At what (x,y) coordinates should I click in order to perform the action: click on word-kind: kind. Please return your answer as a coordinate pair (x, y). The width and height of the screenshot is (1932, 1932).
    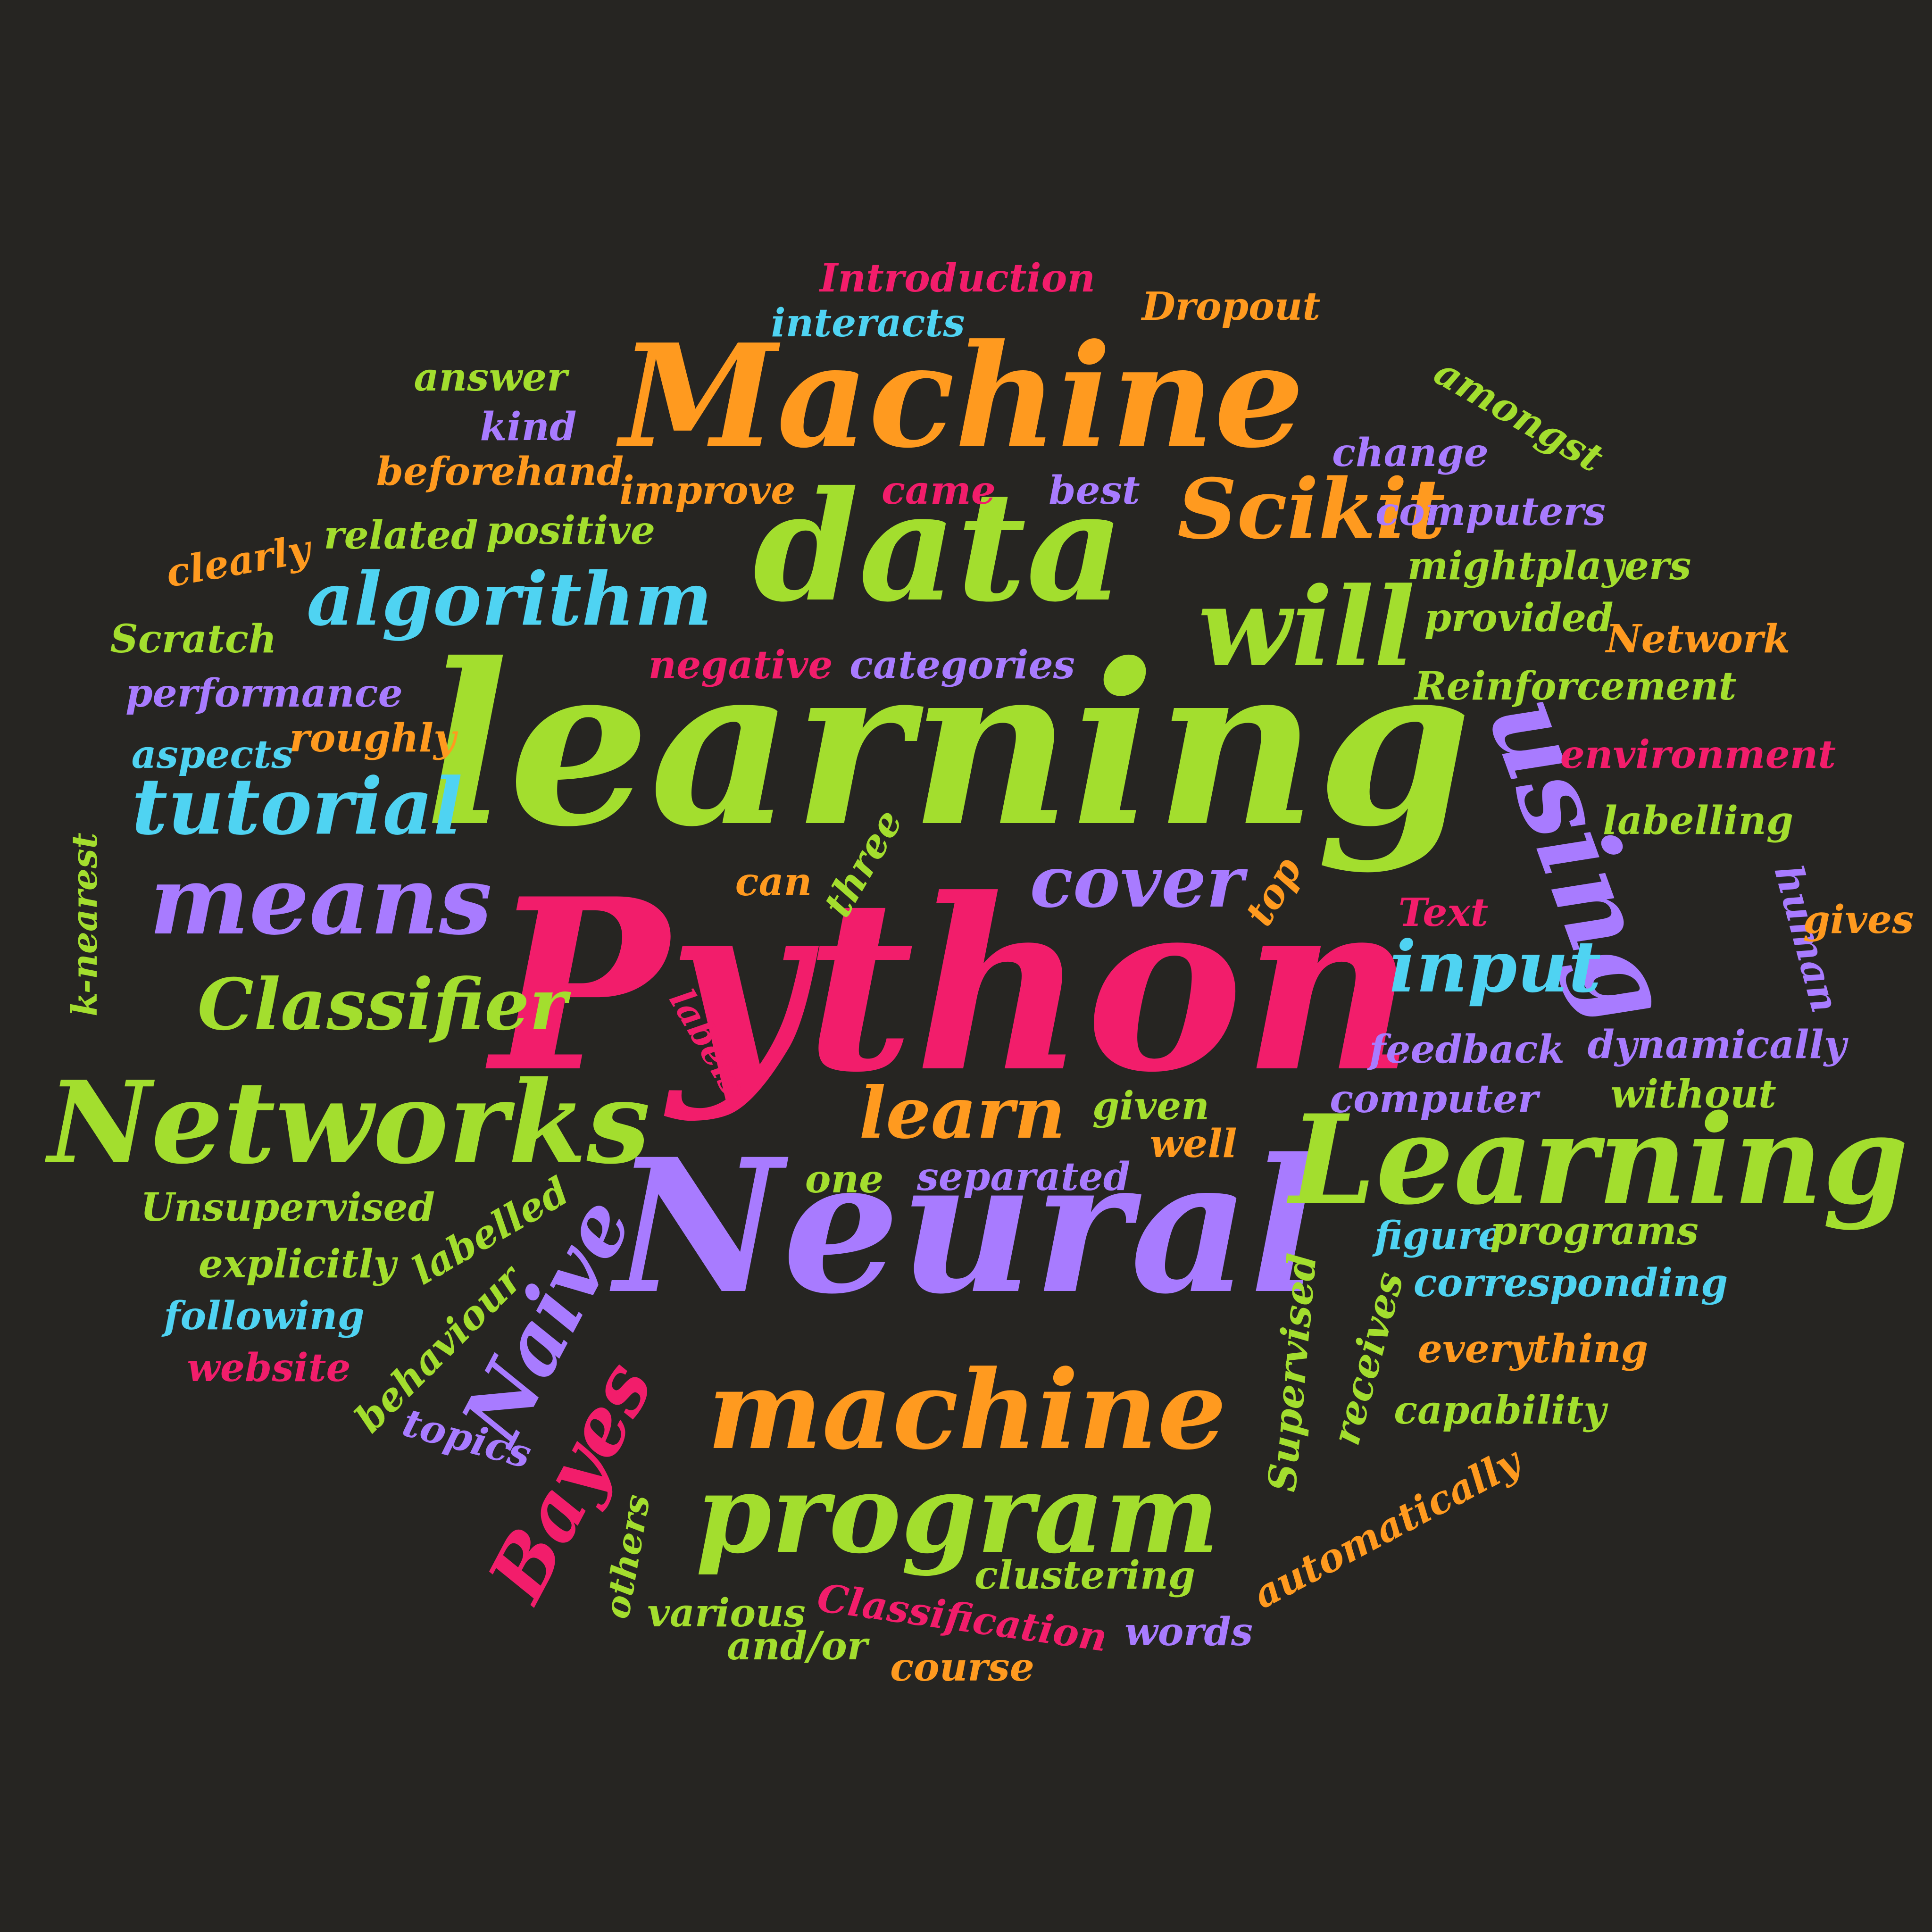
    Looking at the image, I should click on (528, 427).